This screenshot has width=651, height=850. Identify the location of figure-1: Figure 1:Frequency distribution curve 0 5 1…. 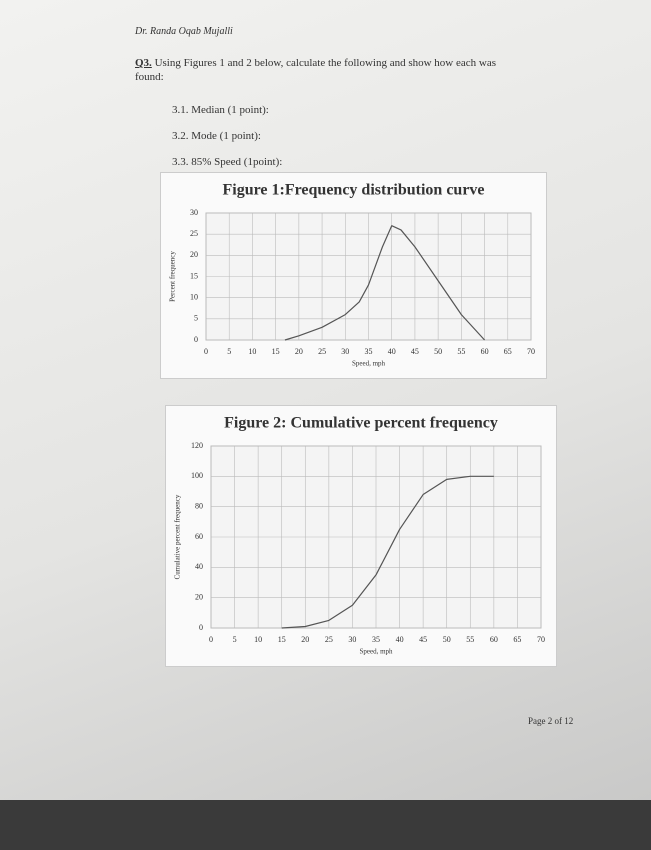
(353, 275).